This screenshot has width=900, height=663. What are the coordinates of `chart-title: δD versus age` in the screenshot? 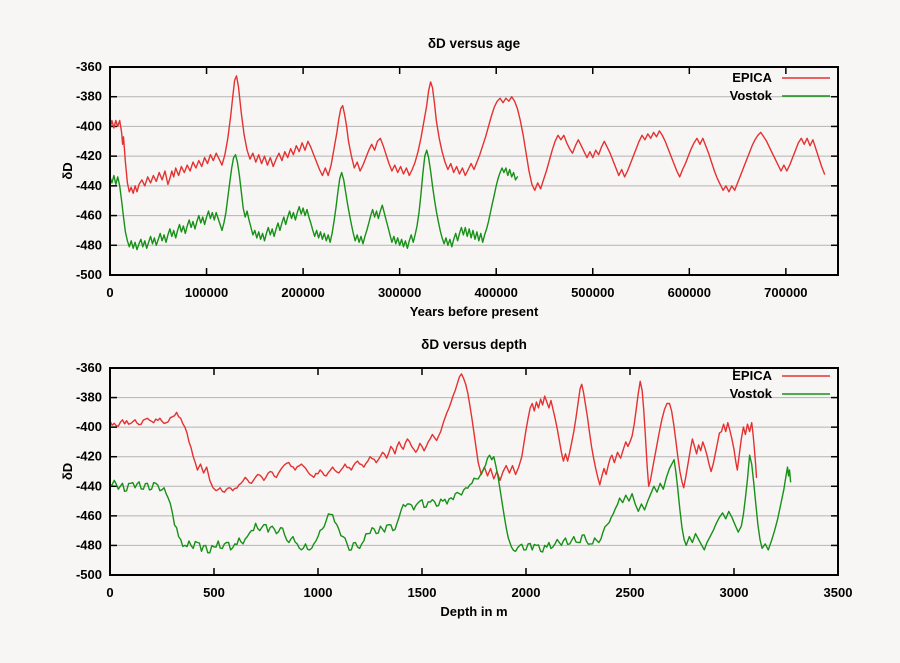 It's located at (474, 43).